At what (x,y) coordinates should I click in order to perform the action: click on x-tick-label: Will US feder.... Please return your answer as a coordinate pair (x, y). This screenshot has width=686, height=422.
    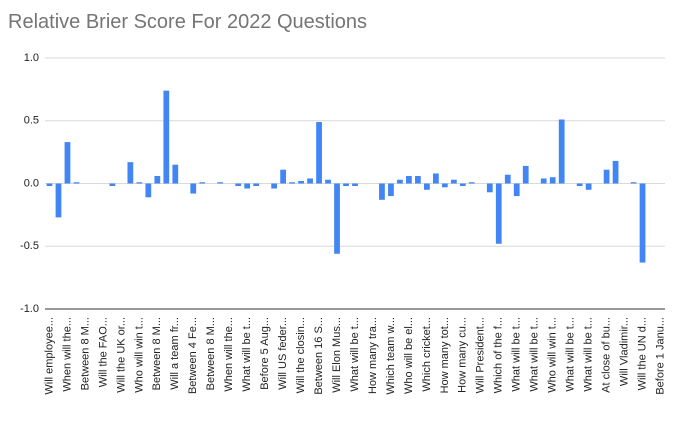
    Looking at the image, I should click on (283, 353).